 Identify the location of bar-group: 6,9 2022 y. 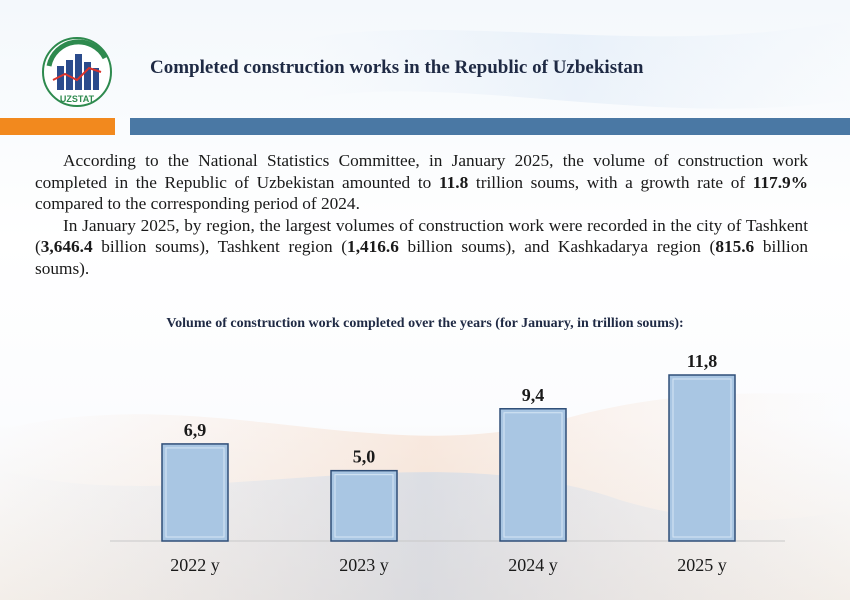
(195, 497).